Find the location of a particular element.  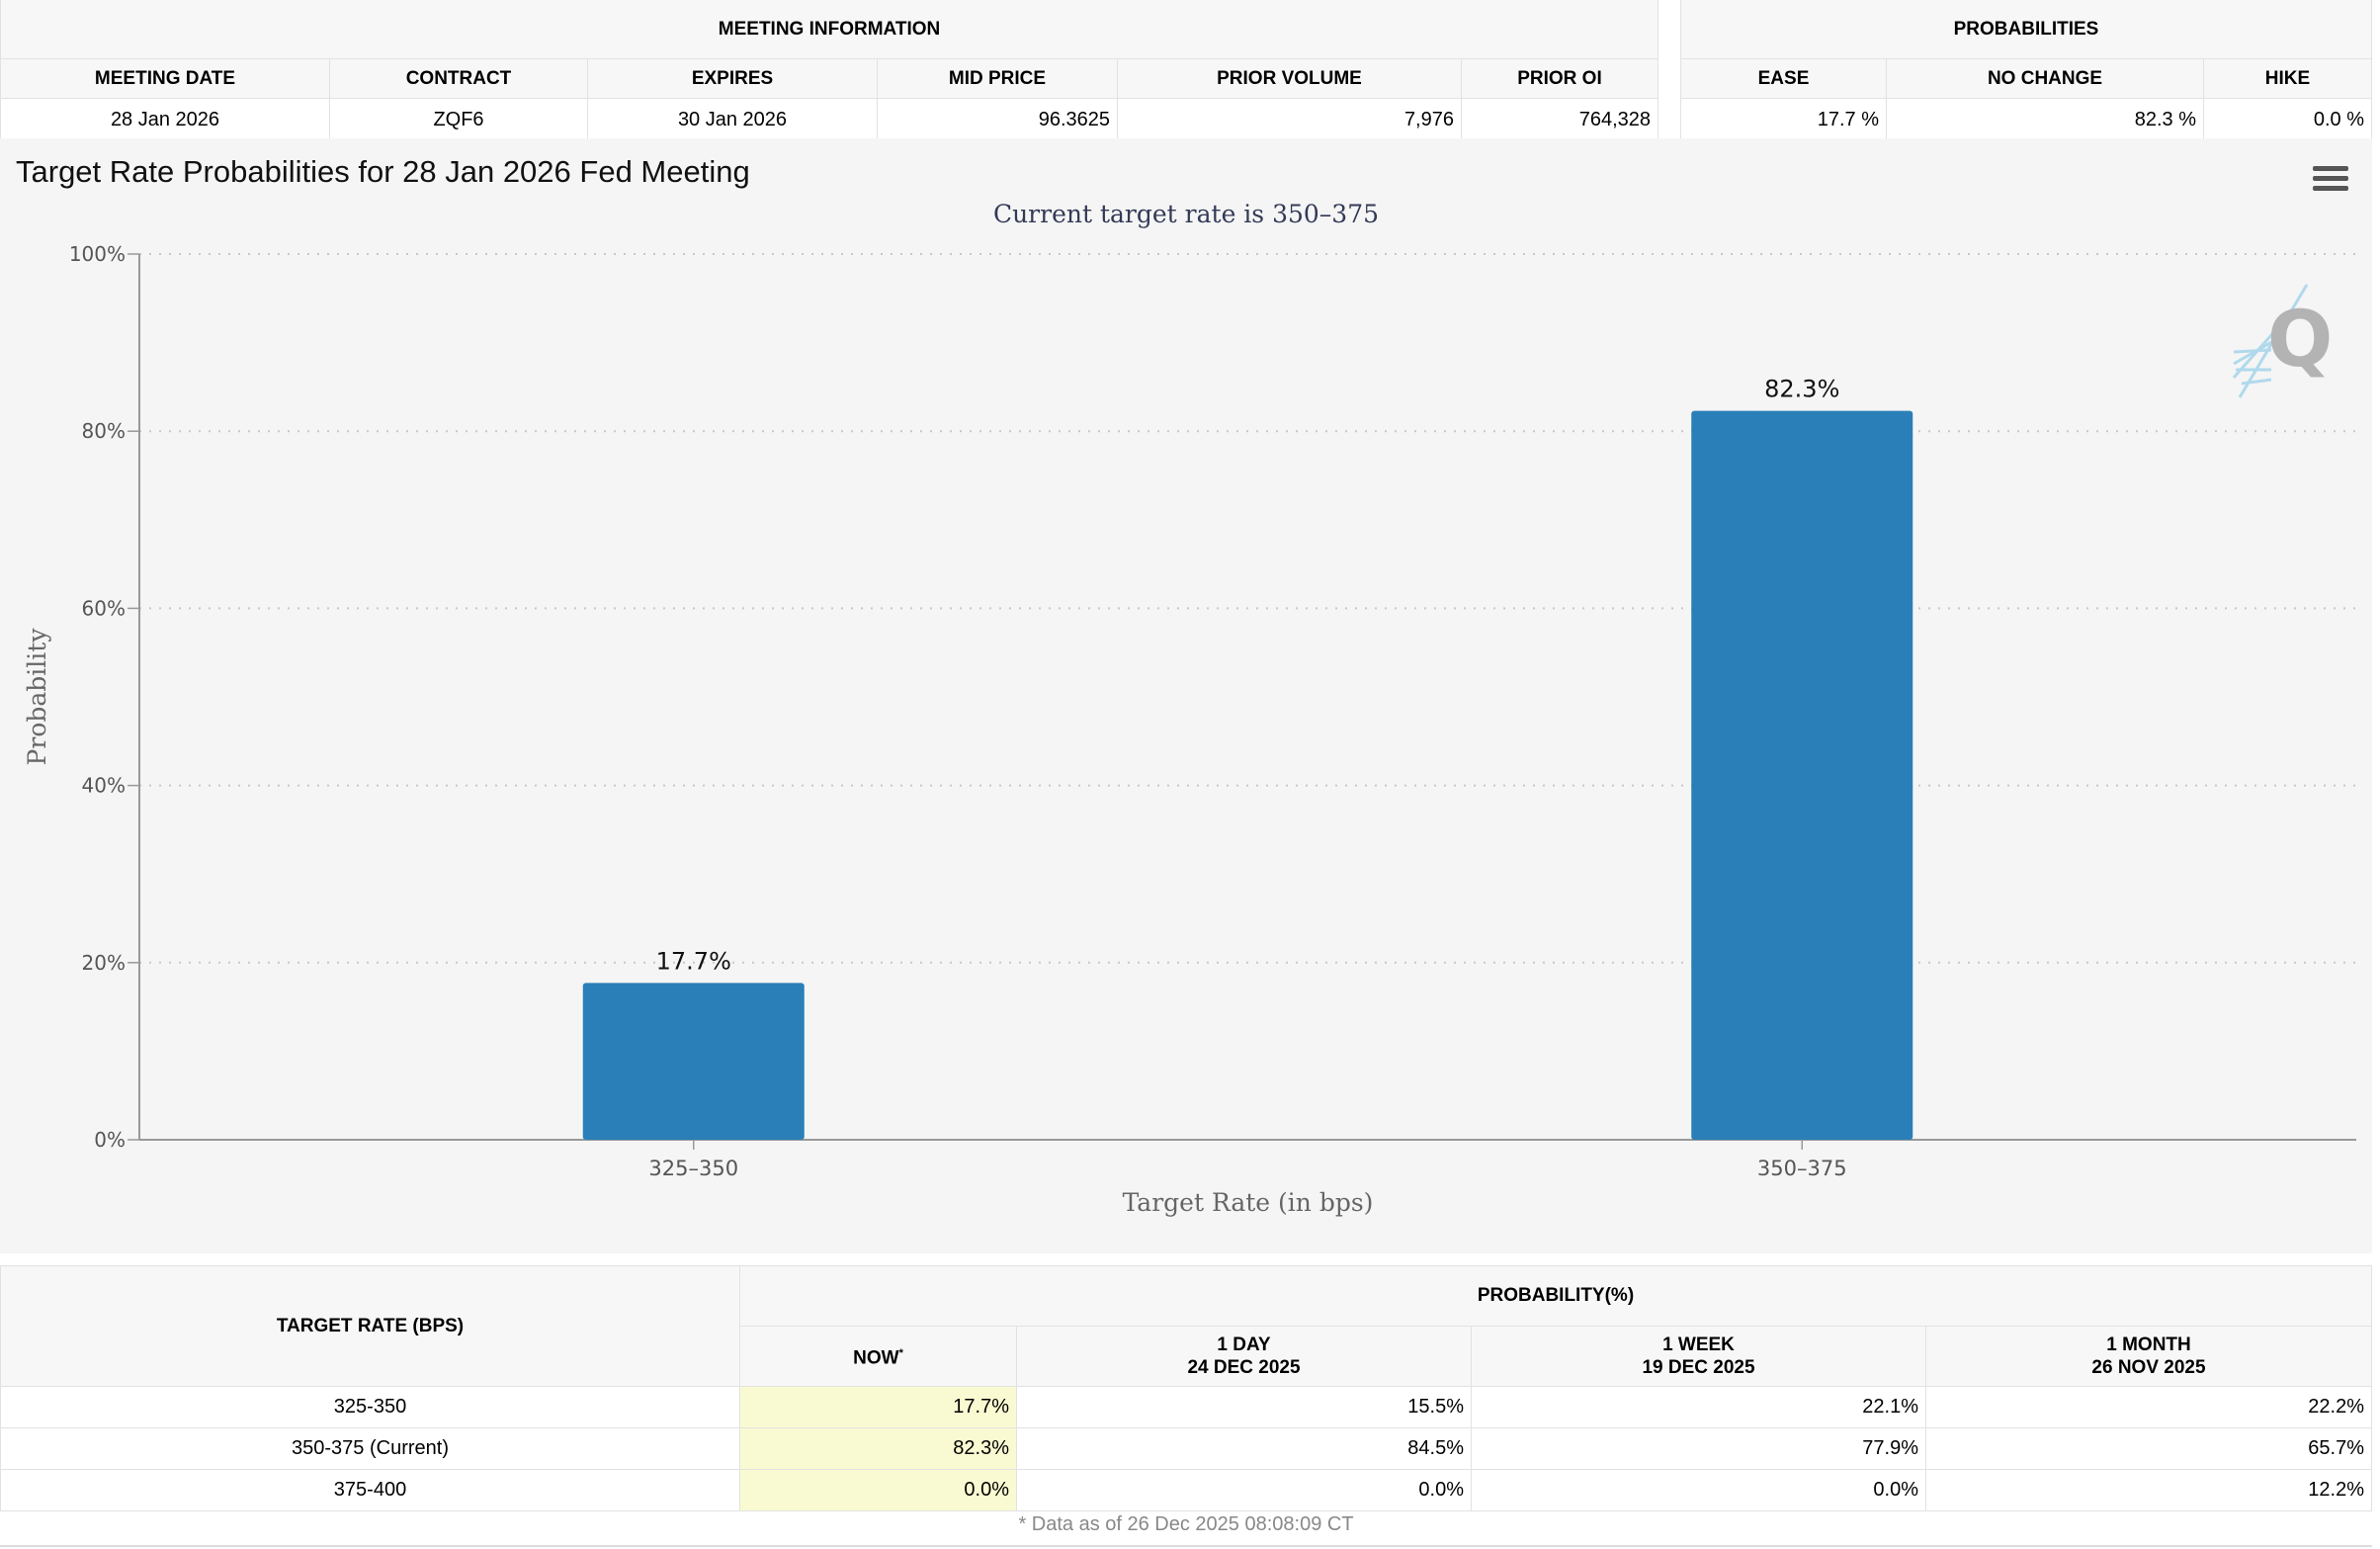

x-axis-title: Target Rate (in bps) is located at coordinates (1248, 1202).